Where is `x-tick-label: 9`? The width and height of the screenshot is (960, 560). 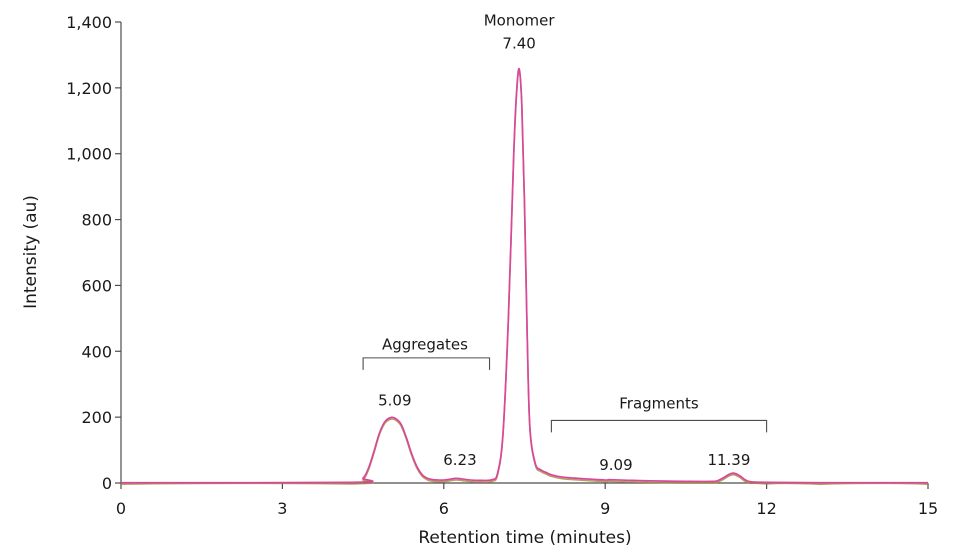
x-tick-label: 9 is located at coordinates (605, 508).